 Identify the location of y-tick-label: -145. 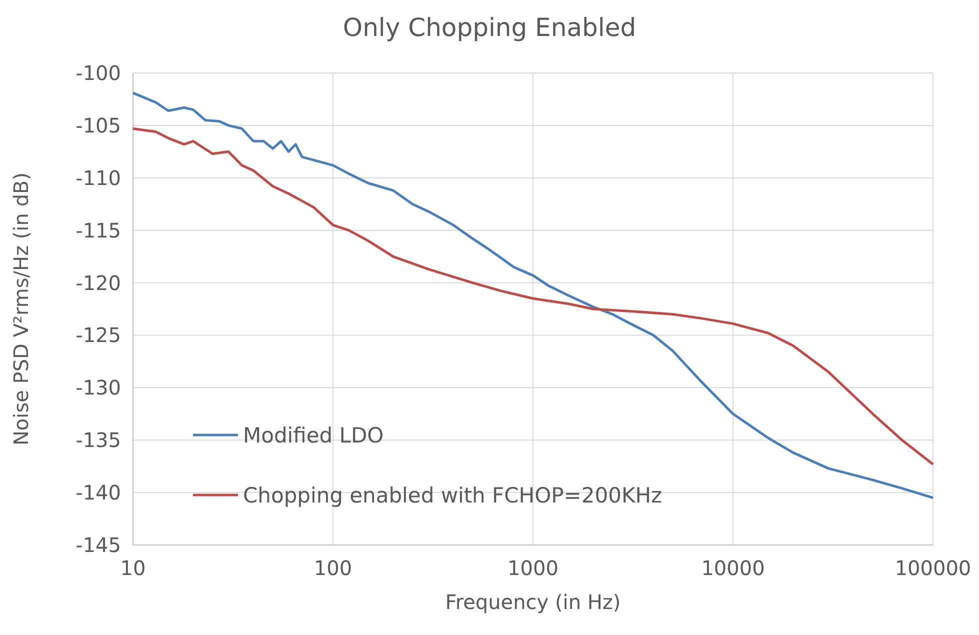
(98, 545).